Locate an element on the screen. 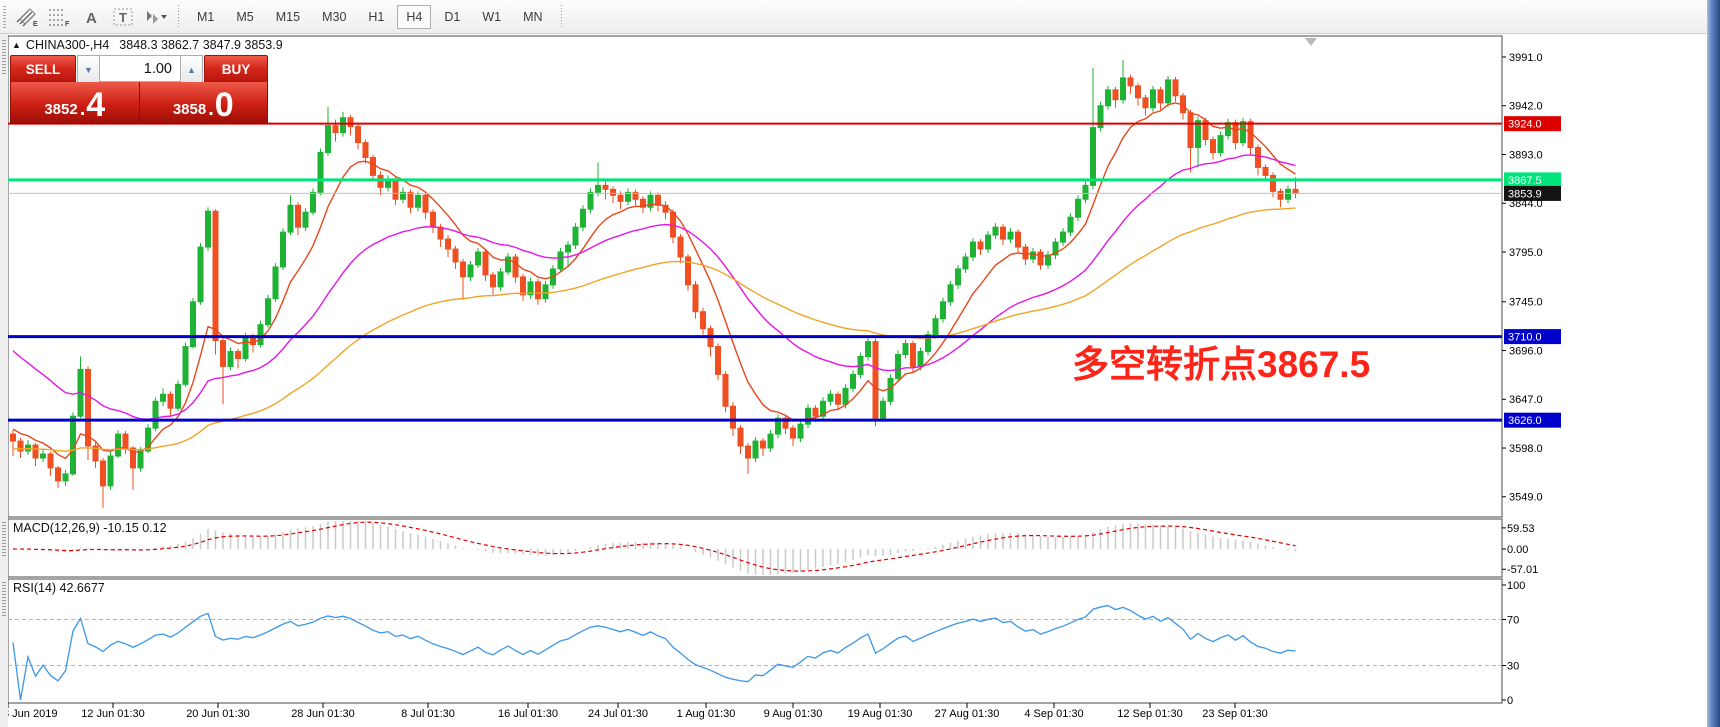 The height and width of the screenshot is (727, 1720). time-label: 12 Jun 01:30 is located at coordinates (113, 714).